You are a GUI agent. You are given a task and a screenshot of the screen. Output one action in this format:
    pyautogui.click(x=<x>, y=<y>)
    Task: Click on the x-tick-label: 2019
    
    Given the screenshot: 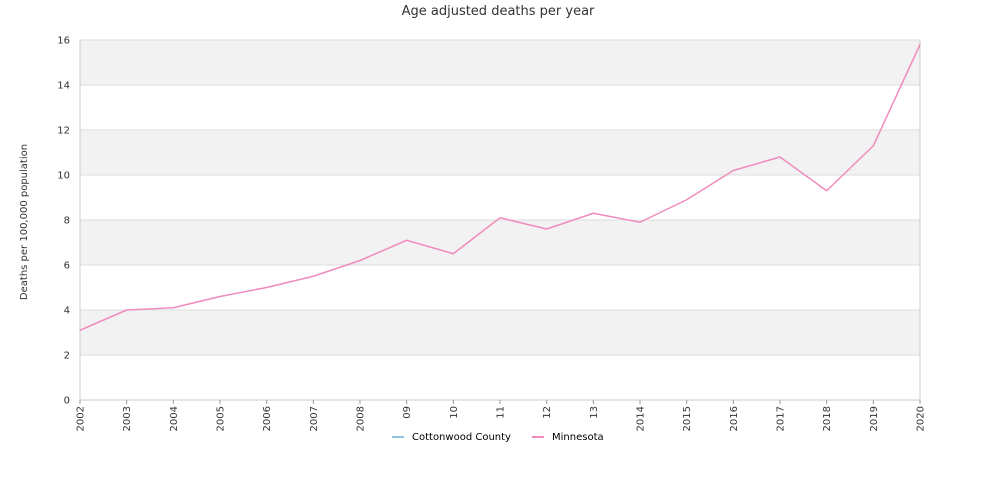 What is the action you would take?
    pyautogui.click(x=874, y=418)
    